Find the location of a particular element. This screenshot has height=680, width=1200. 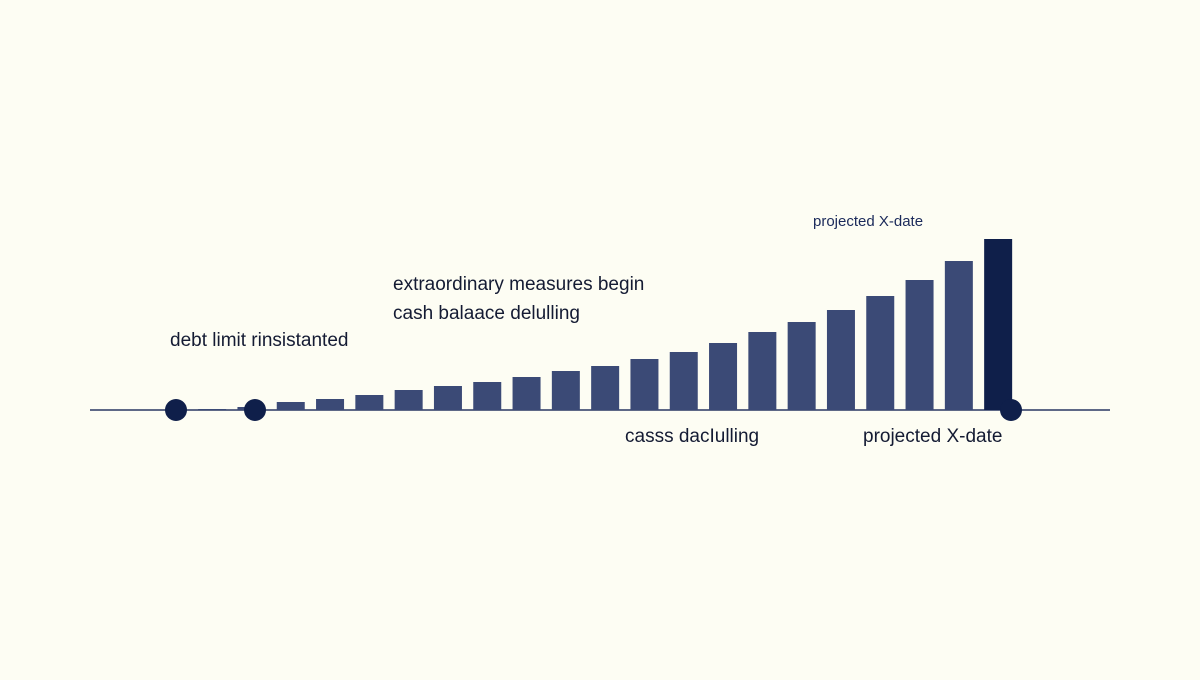

annotation: casss dacIulling is located at coordinates (692, 436).